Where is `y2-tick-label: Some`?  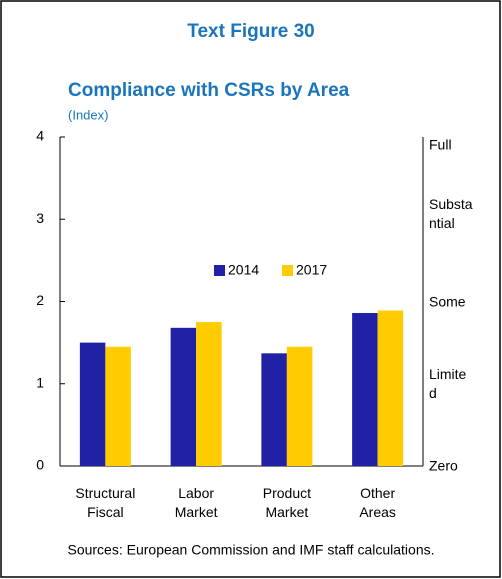 y2-tick-label: Some is located at coordinates (447, 301).